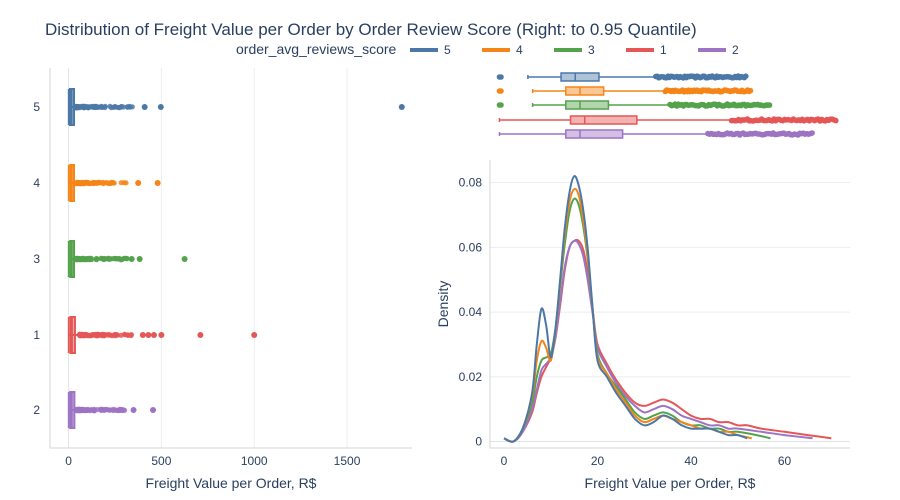  What do you see at coordinates (36, 183) in the screenshot?
I see `y-tick-label: 4` at bounding box center [36, 183].